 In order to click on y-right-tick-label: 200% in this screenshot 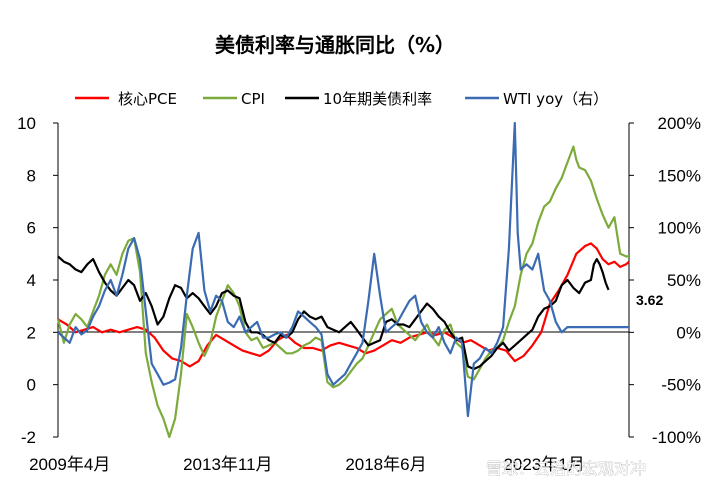, I will do `click(679, 123)`.